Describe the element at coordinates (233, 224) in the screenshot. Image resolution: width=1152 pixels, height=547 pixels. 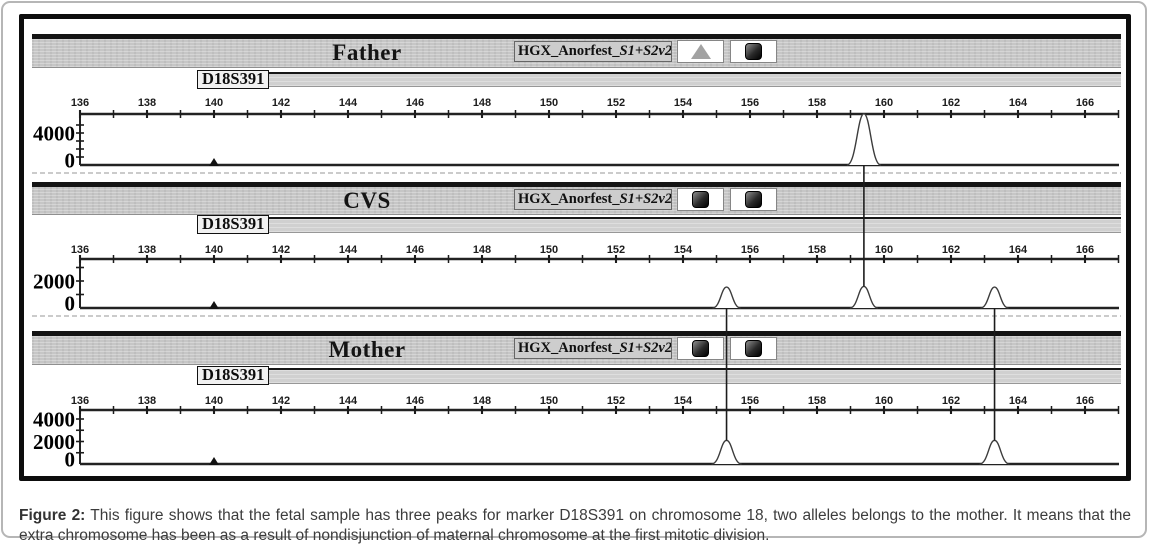
I see `marker-label-cvs: D18S391` at that location.